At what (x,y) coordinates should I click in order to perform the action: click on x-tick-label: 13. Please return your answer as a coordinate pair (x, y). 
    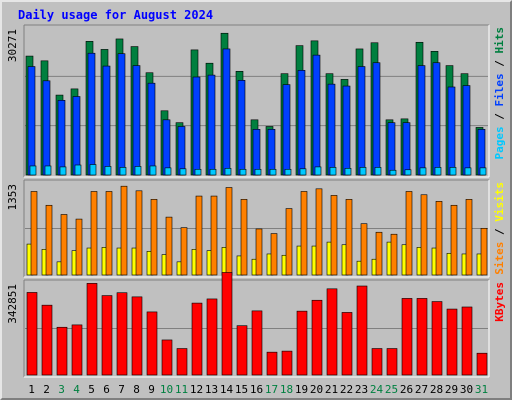
    Looking at the image, I should click on (211, 389).